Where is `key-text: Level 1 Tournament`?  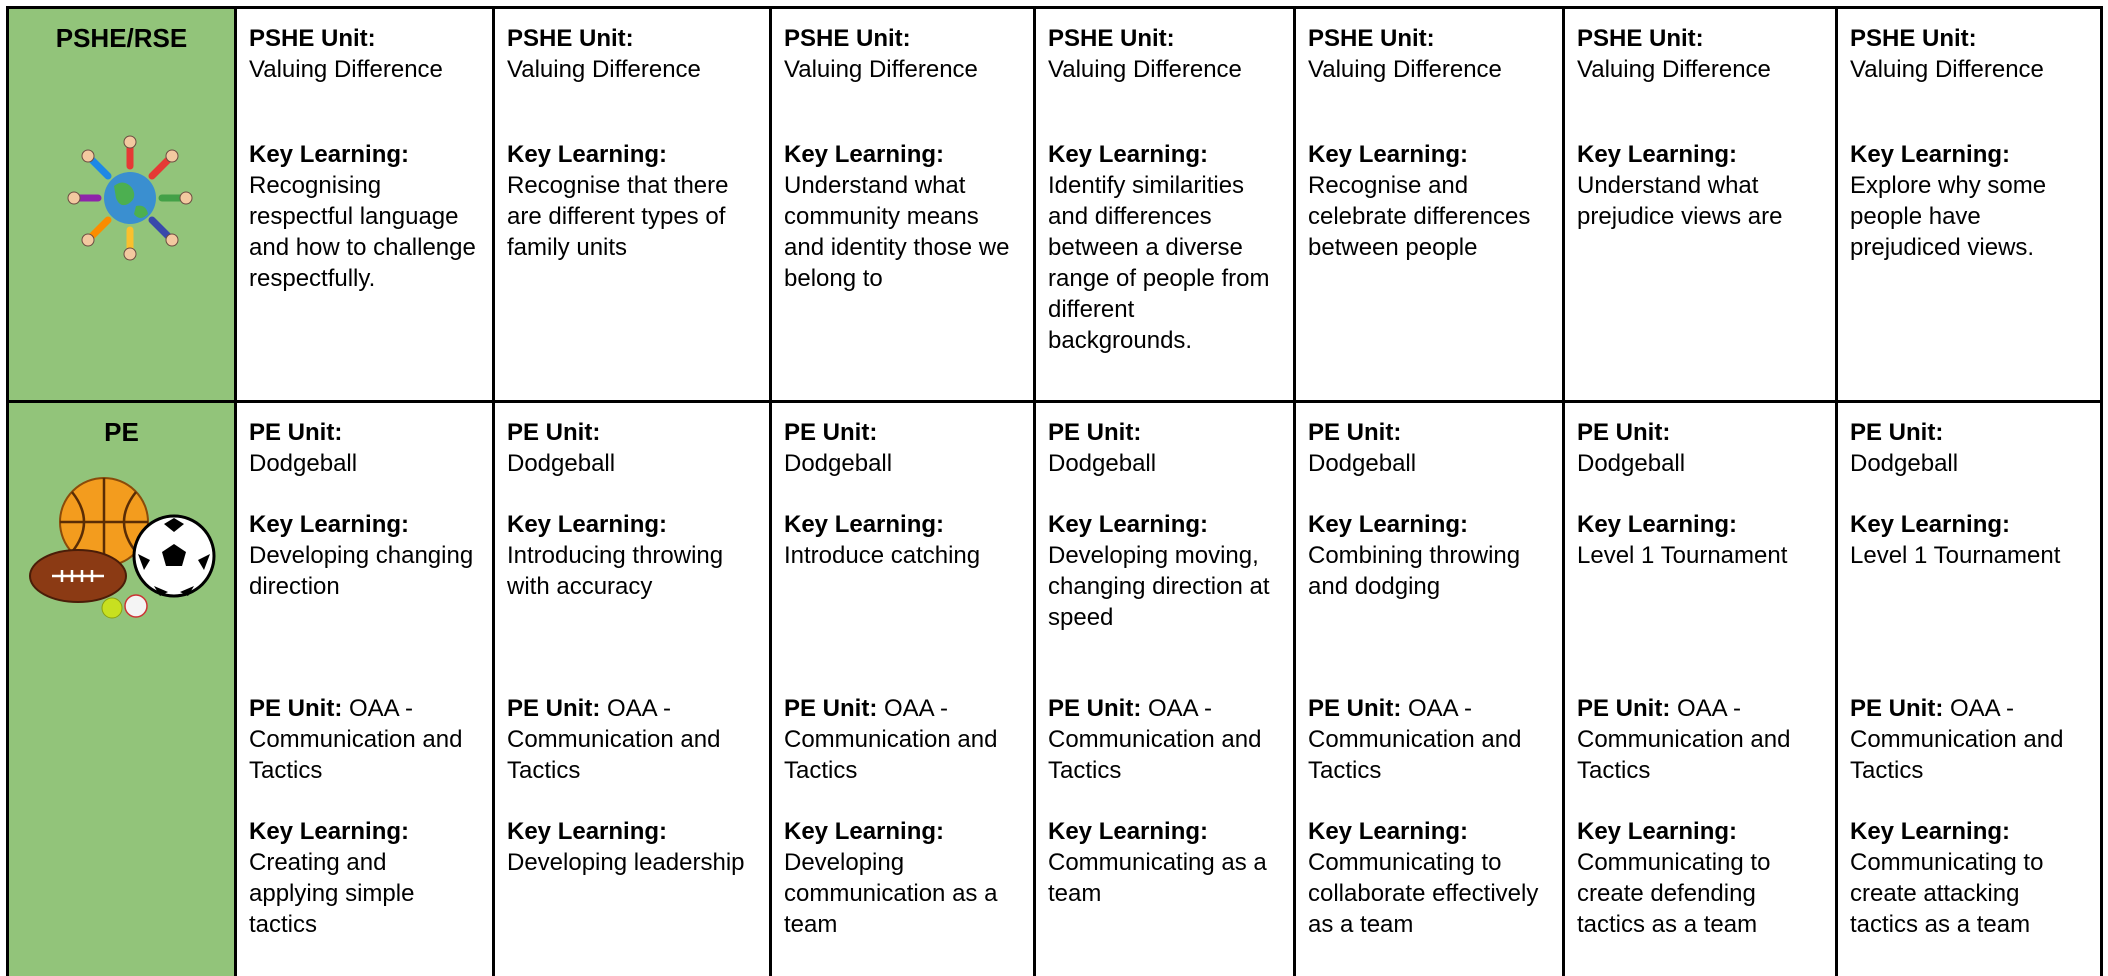
key-text: Level 1 Tournament is located at coordinates (1955, 555).